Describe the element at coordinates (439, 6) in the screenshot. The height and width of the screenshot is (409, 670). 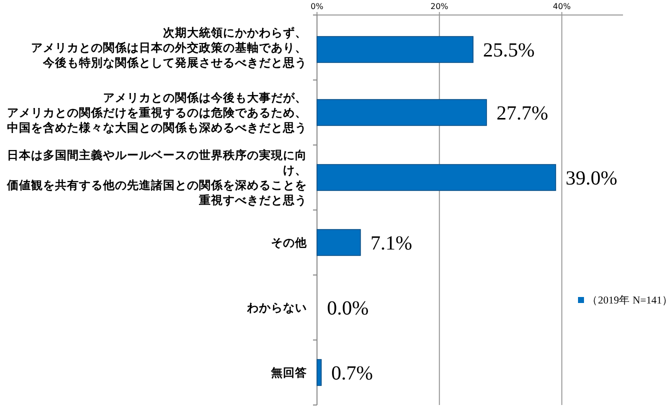
I see `x-tick-label: 20%` at that location.